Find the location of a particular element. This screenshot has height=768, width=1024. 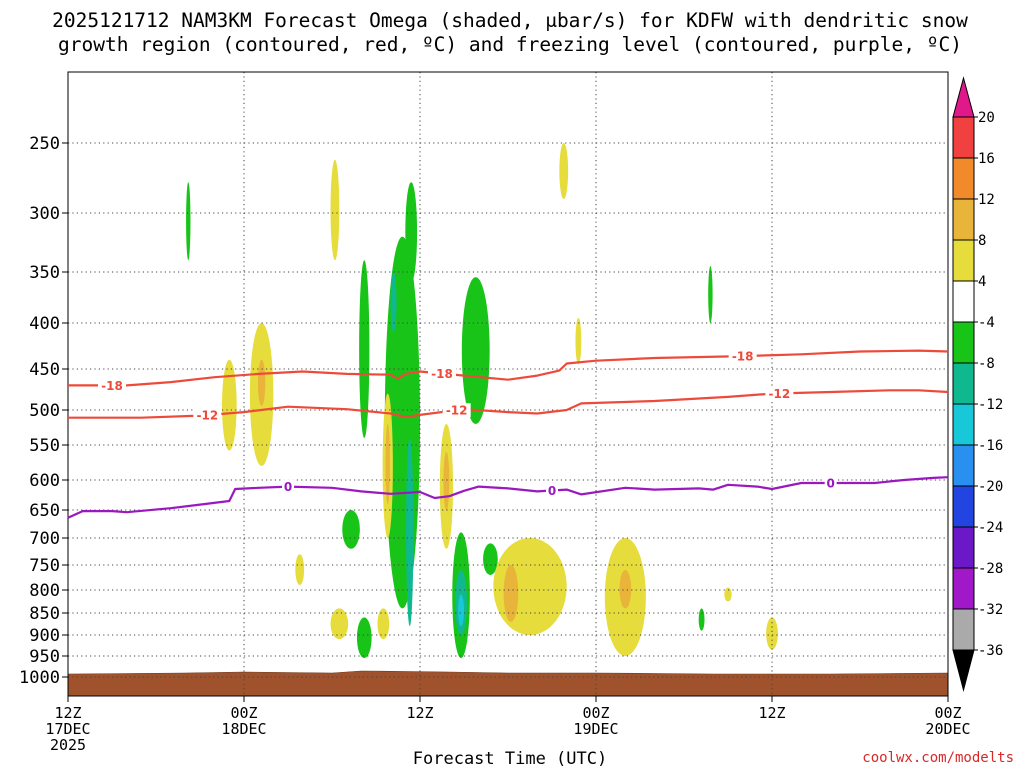

contour-label-dgz-bottom-1: -12 is located at coordinates (457, 411).